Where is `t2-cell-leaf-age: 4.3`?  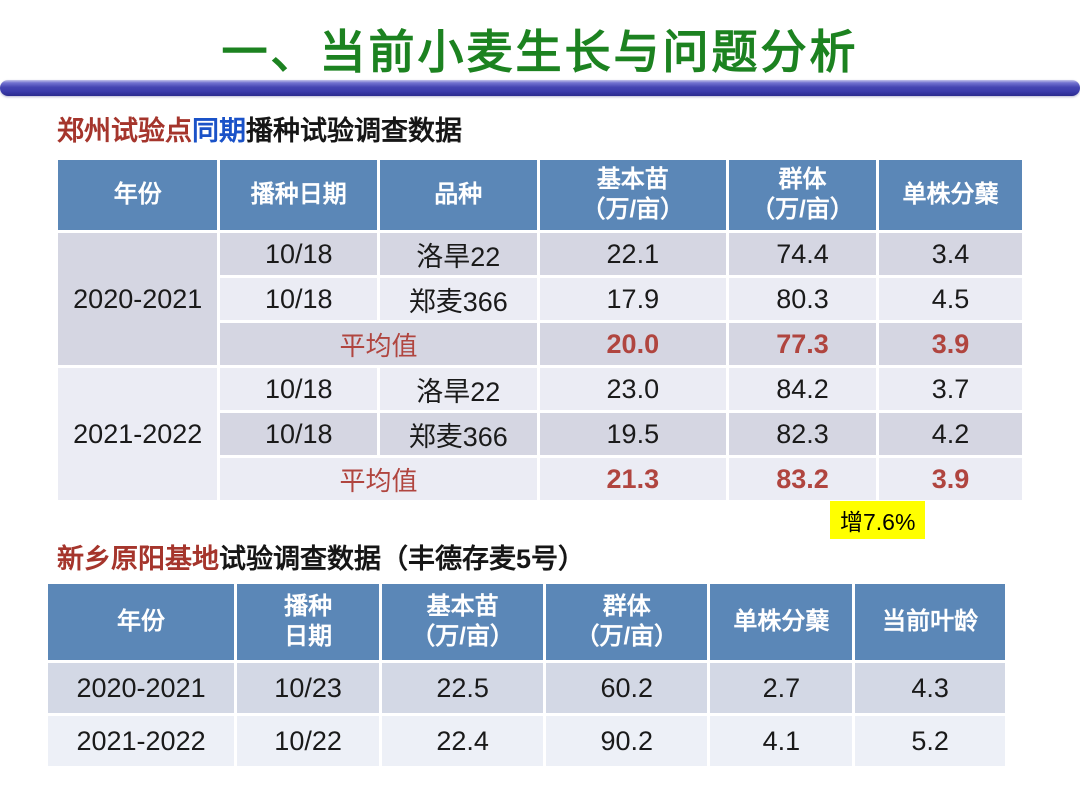 t2-cell-leaf-age: 4.3 is located at coordinates (930, 688).